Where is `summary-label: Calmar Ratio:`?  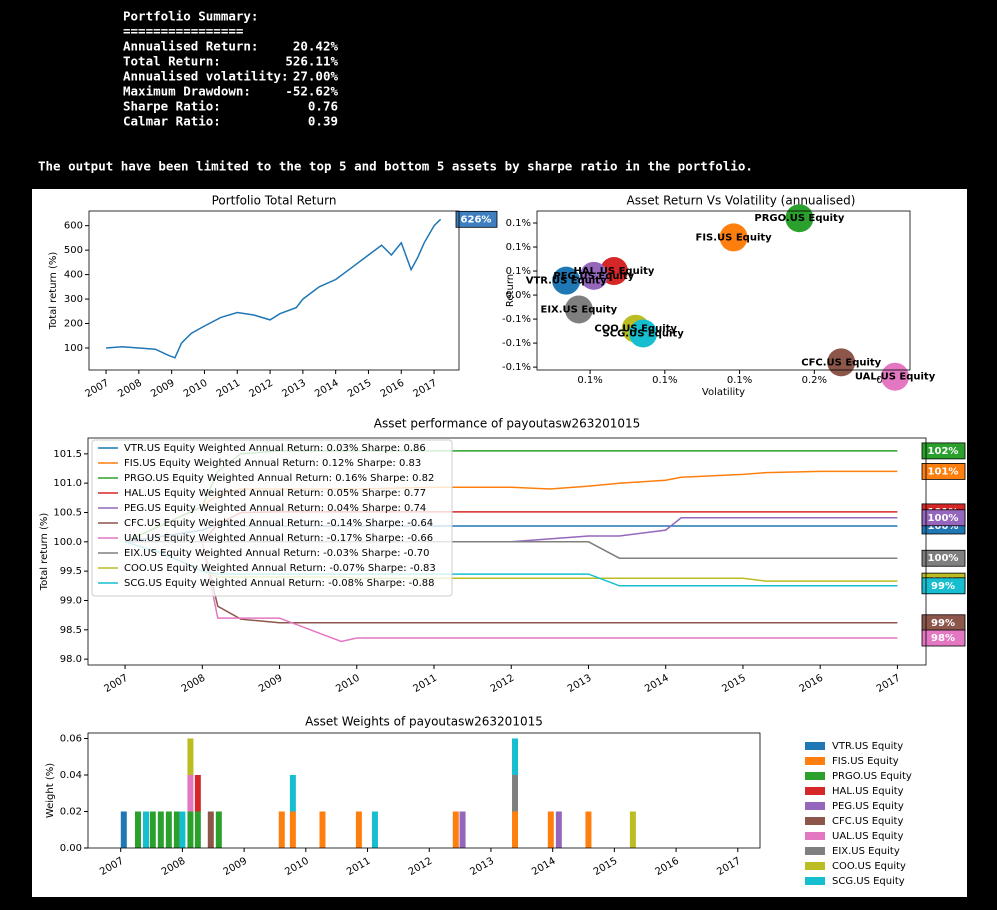 summary-label: Calmar Ratio: is located at coordinates (172, 121).